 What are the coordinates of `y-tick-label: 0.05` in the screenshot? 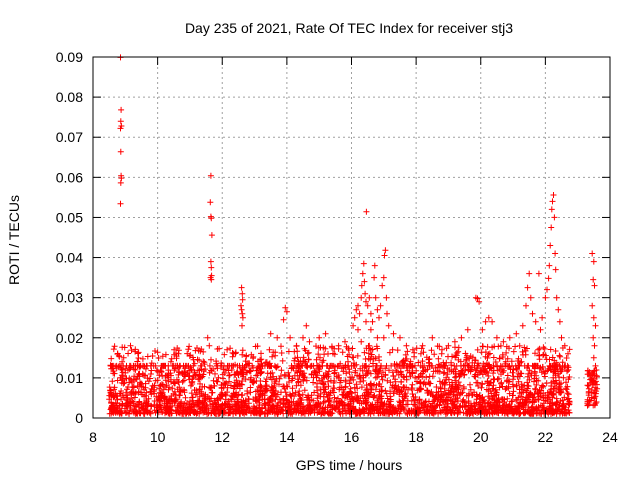 It's located at (69, 217).